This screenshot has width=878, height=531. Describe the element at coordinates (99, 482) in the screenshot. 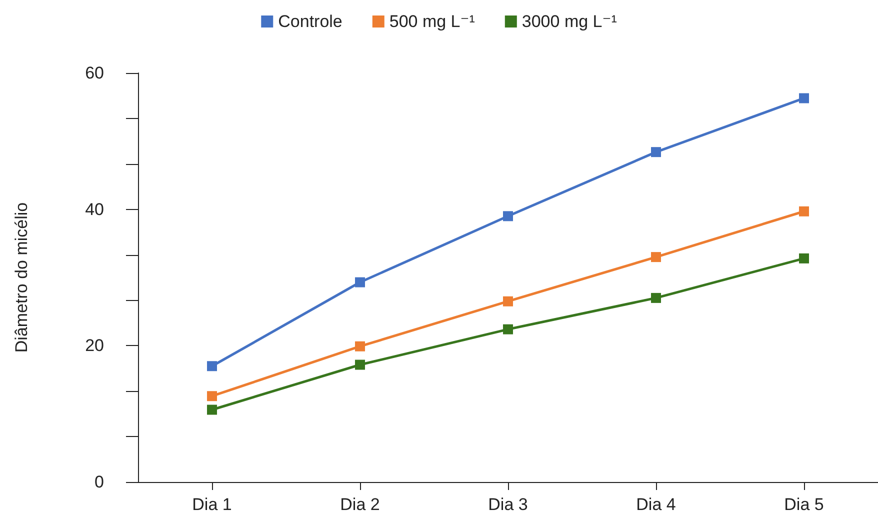

I see `y-tick-label: 0` at that location.